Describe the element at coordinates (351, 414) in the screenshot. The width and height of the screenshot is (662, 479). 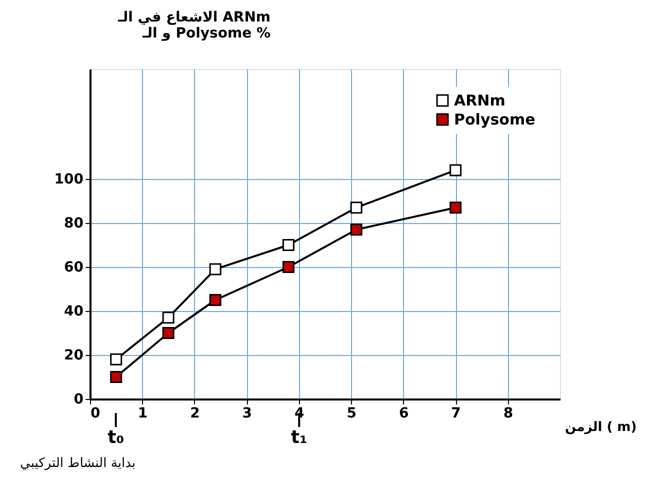
I see `x-tick-label: 5` at that location.